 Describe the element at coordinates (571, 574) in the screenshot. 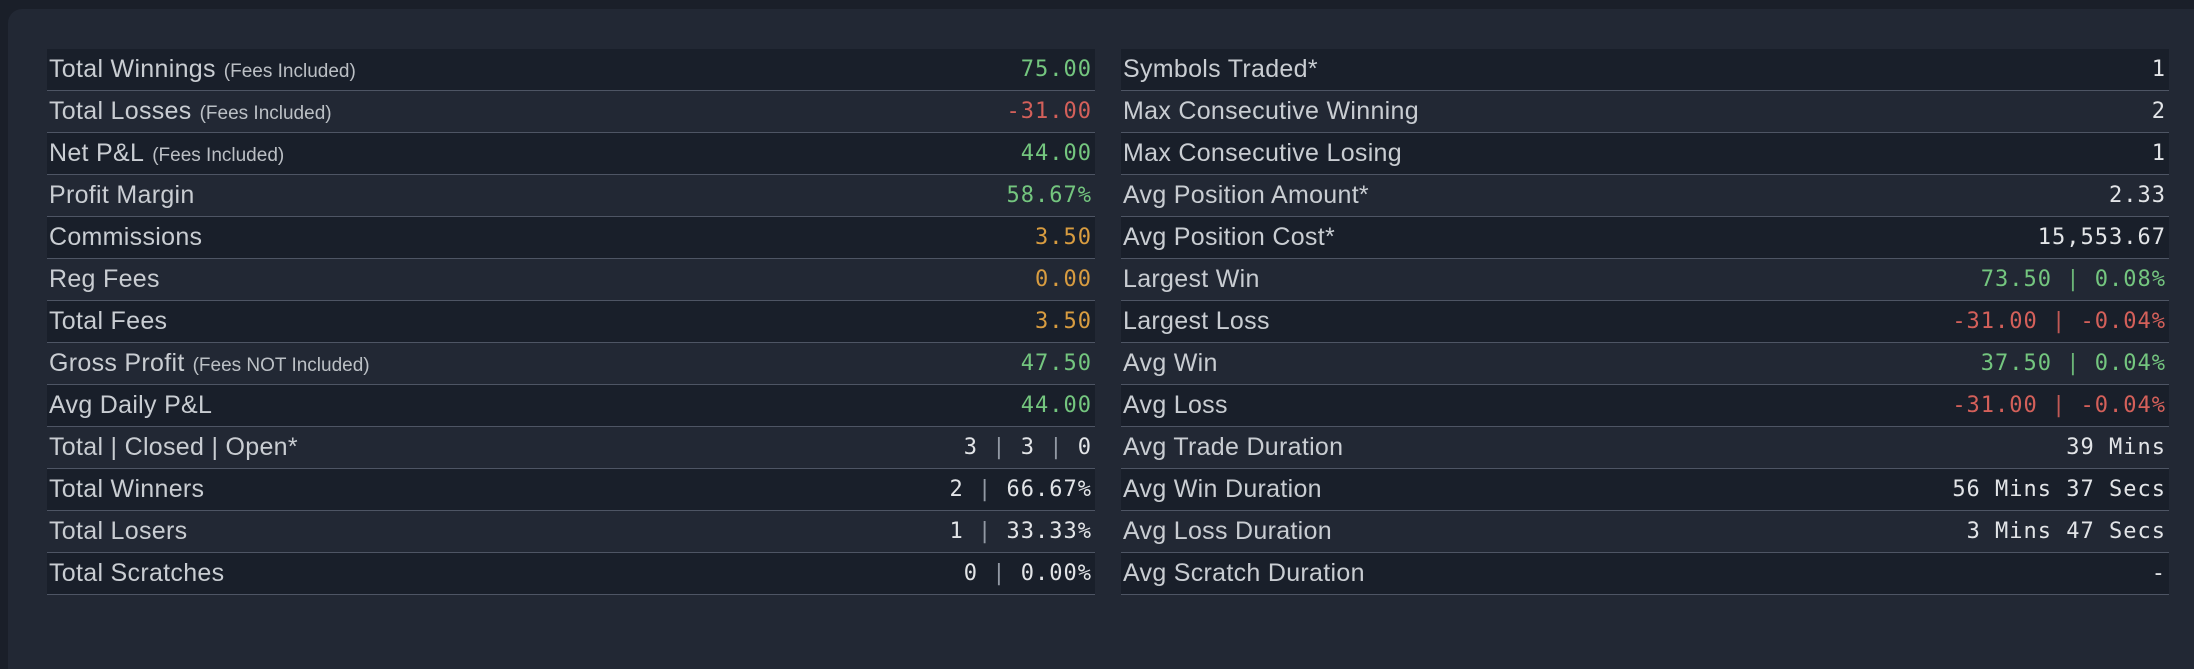

I see `stat-row: Total Scratches 0 | 0.00%` at that location.